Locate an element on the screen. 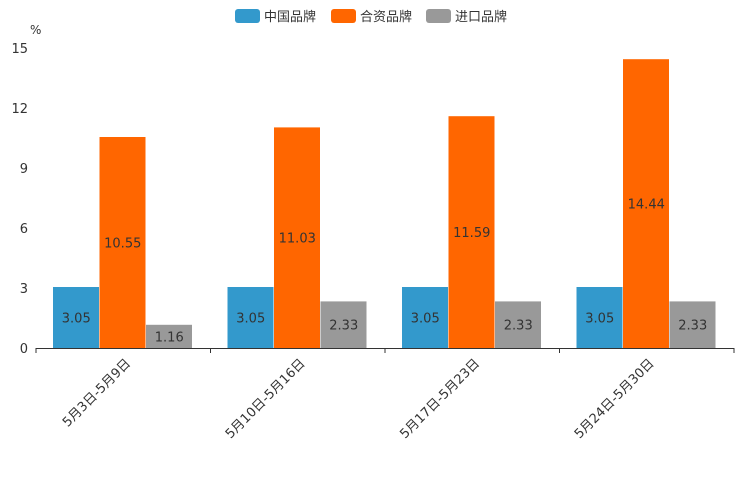 The height and width of the screenshot is (496, 744). y-tick-label: 9 is located at coordinates (24, 169).